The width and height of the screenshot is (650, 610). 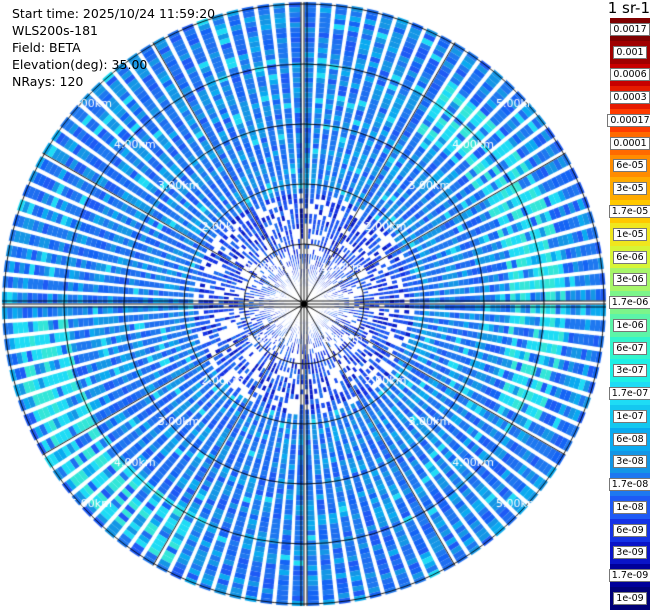 I want to click on colorbar-segment: 6e-09, so click(x=630, y=530).